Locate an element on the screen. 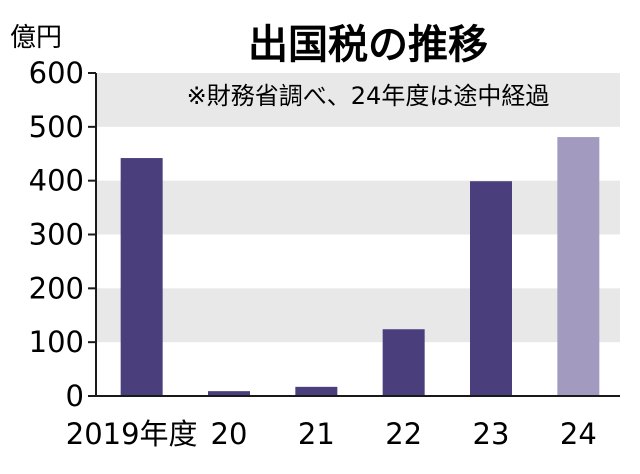 This screenshot has height=474, width=640. x-tick-label: 2019年度 is located at coordinates (132, 434).